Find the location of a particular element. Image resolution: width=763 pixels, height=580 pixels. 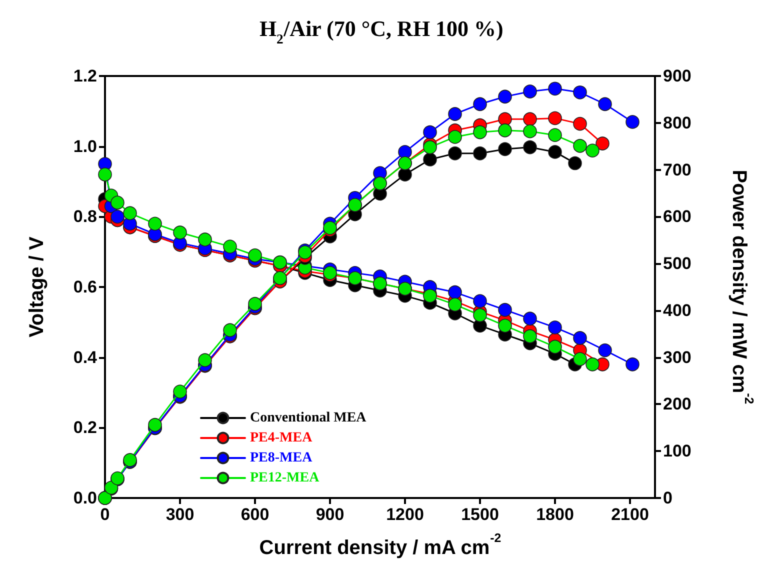

y2-tick-label: 600 is located at coordinates (677, 216).